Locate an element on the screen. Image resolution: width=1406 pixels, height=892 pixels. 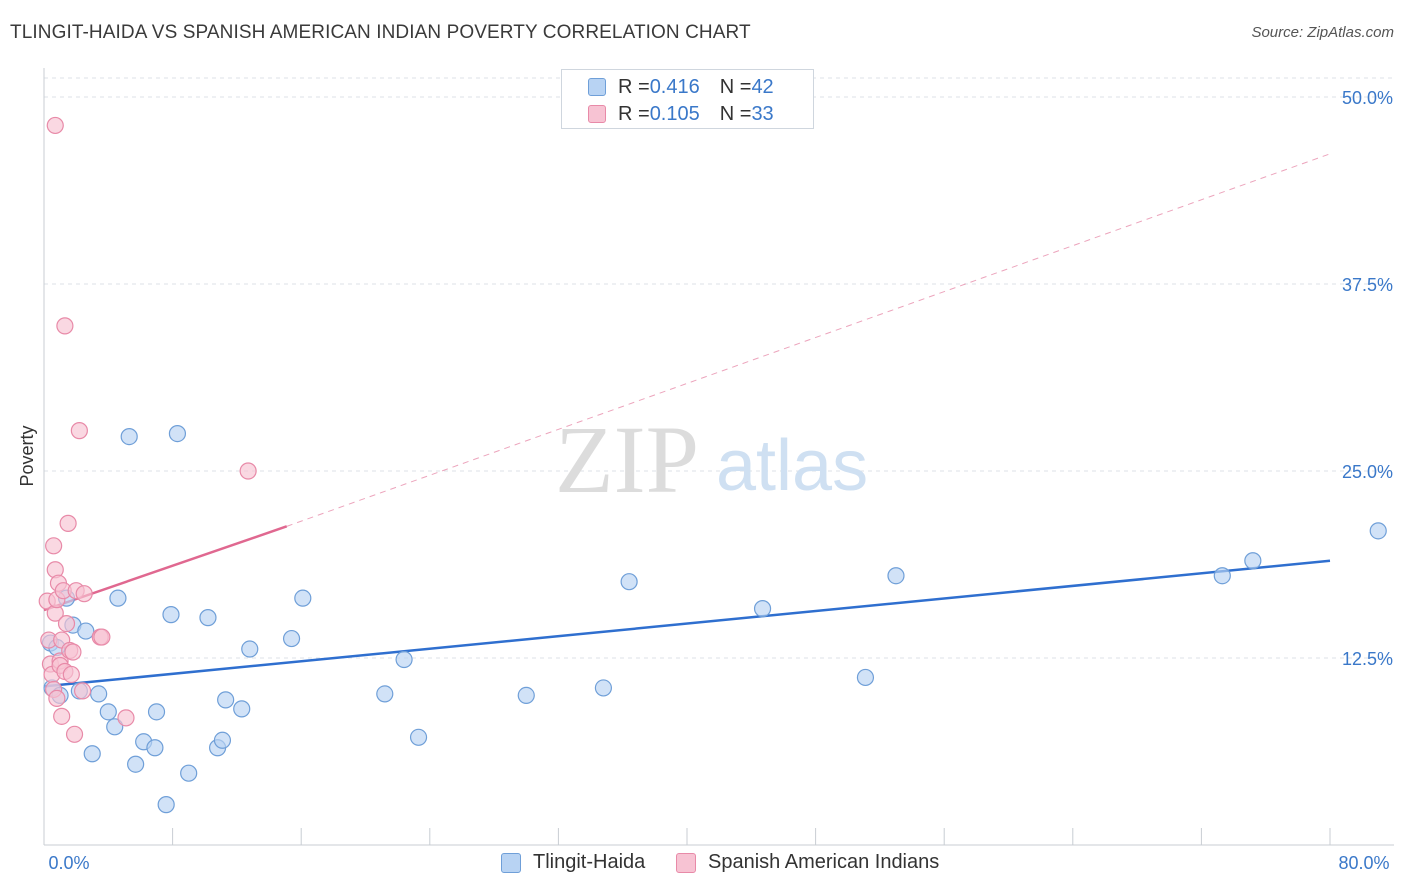
y-axis-label: Poverty is located at coordinates (27, 455).